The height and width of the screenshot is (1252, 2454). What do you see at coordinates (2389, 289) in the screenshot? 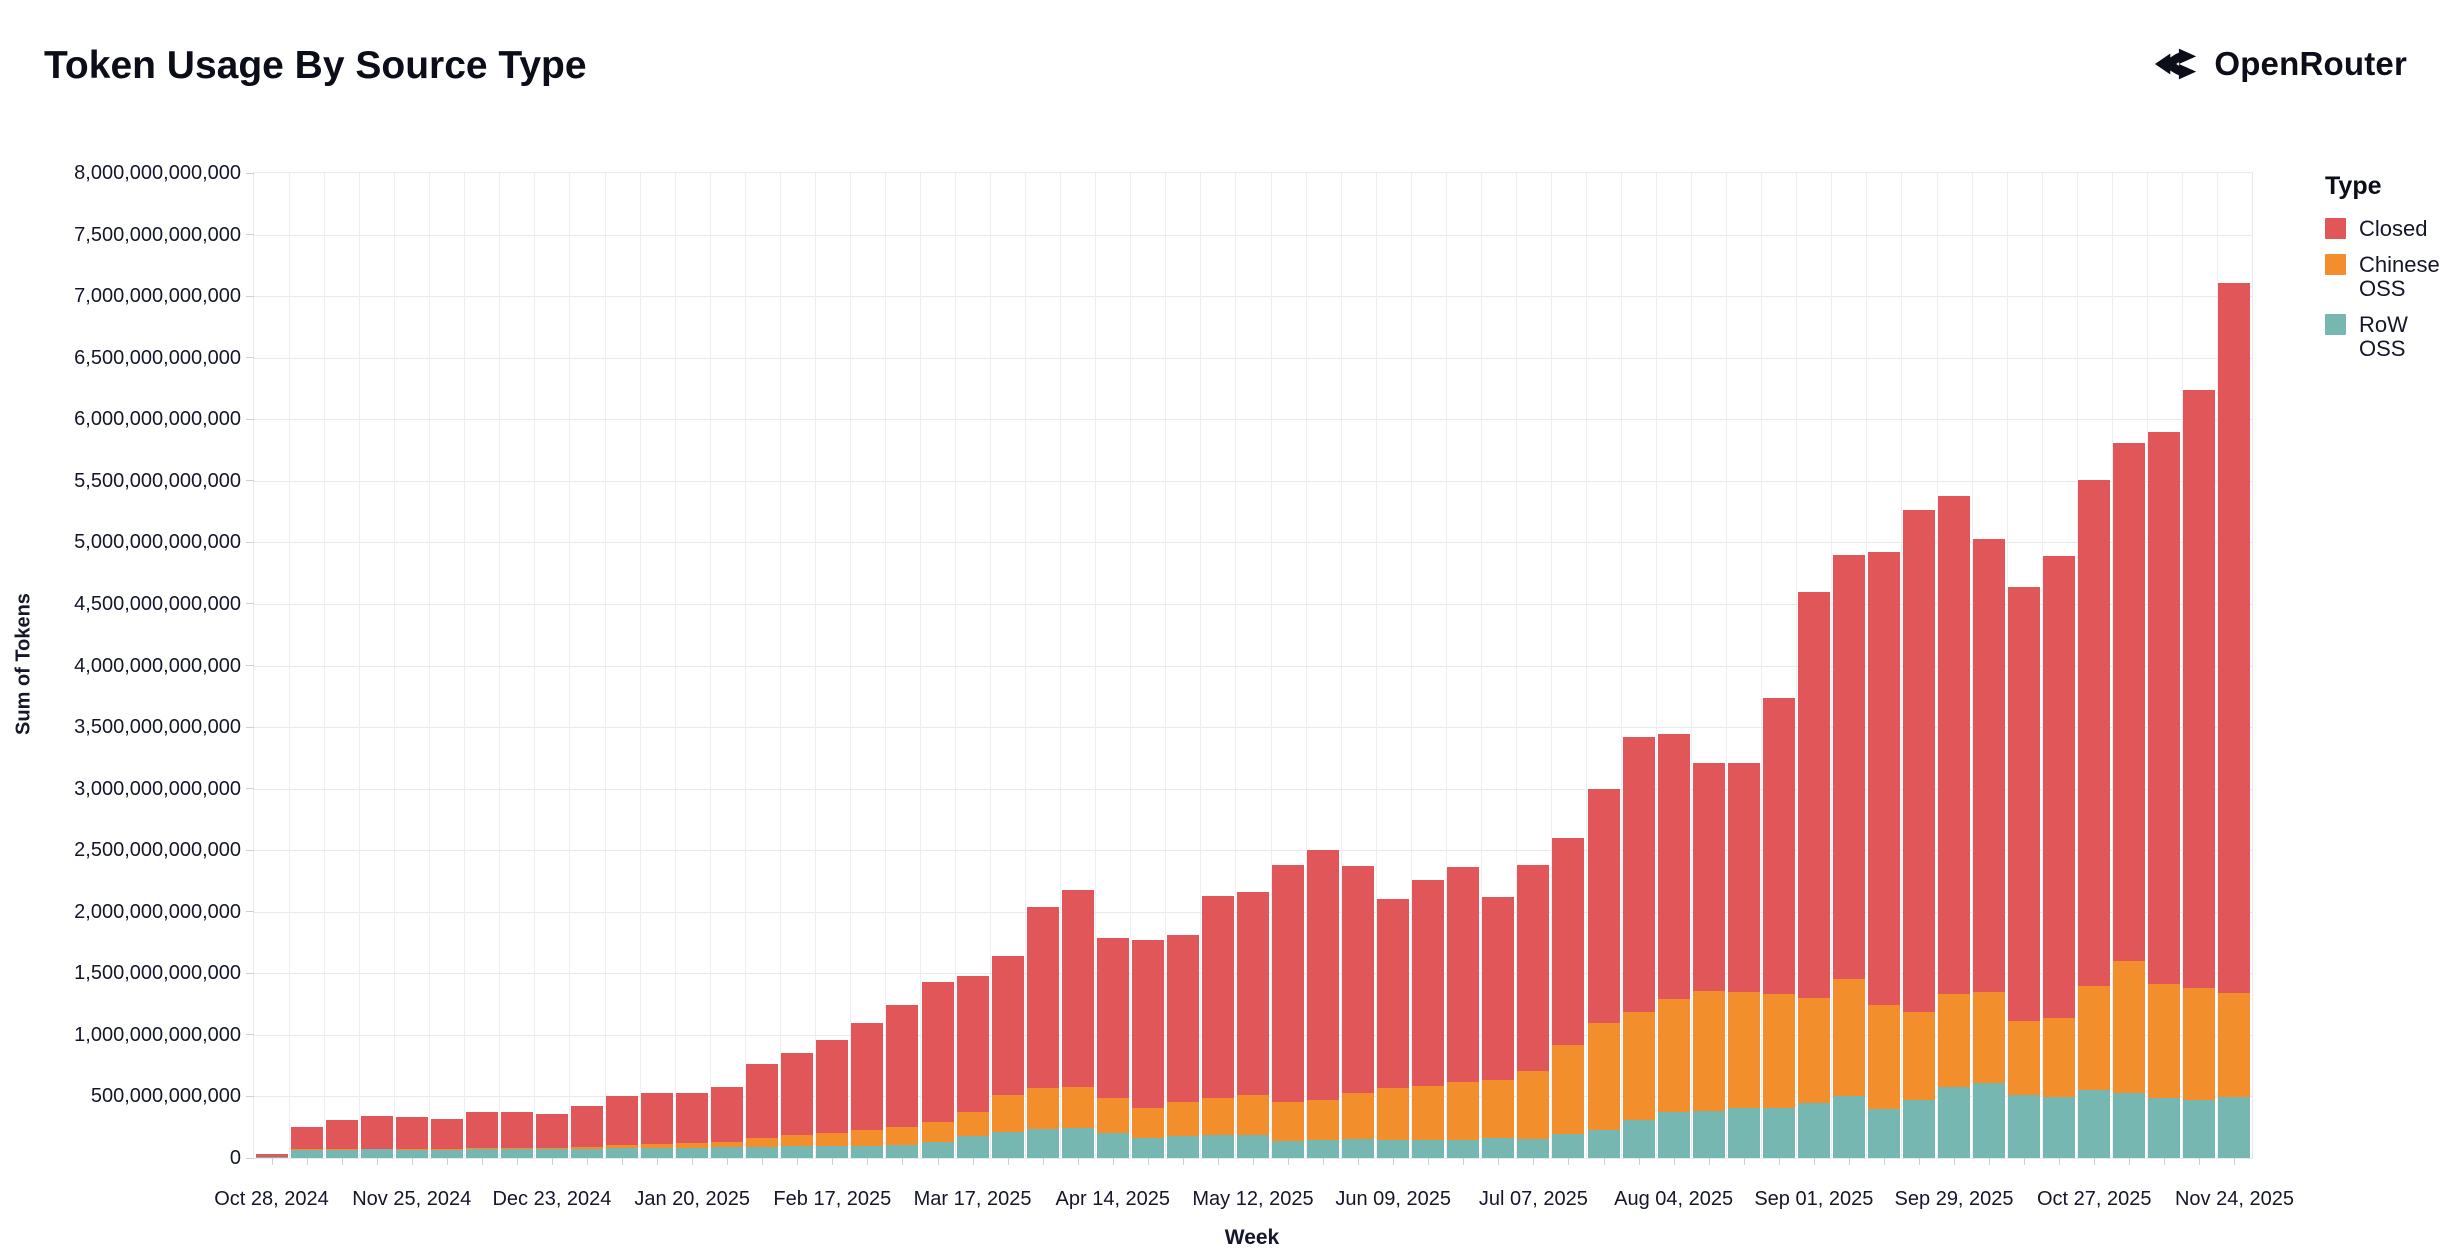
I see `legend-items: Closed Chinese OSS RoW OSS` at bounding box center [2389, 289].